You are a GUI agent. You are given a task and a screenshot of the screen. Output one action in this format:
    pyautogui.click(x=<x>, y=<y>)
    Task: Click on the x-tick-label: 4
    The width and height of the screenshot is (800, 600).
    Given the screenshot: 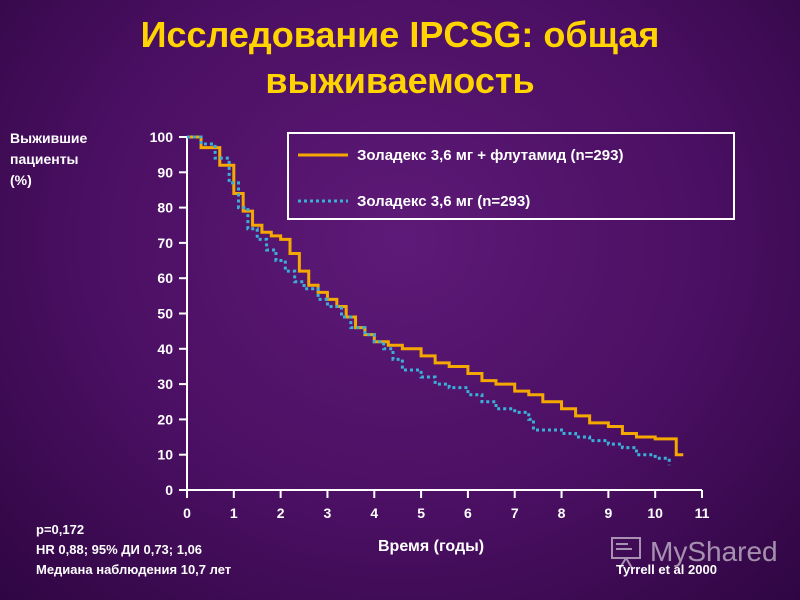 What is the action you would take?
    pyautogui.click(x=374, y=513)
    